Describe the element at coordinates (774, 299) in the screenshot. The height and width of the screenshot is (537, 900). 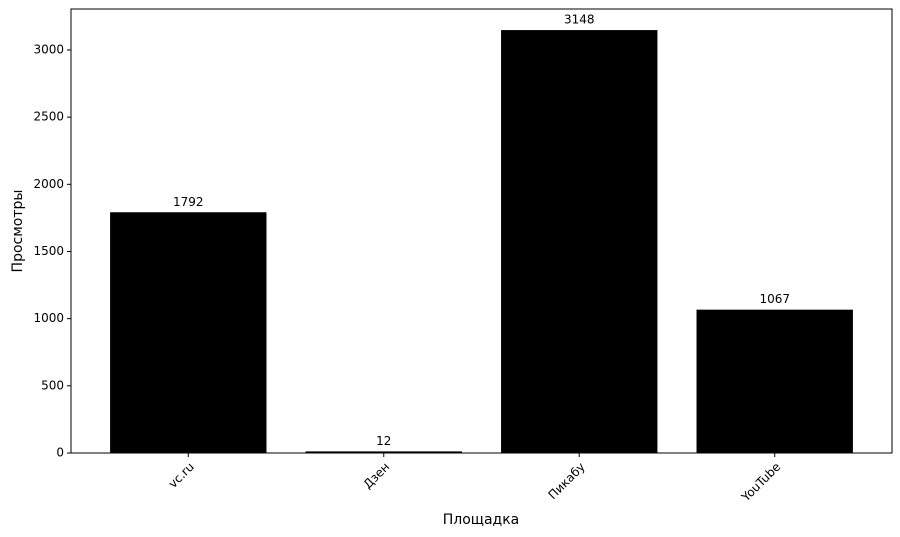
I see `data-label: 1067` at that location.